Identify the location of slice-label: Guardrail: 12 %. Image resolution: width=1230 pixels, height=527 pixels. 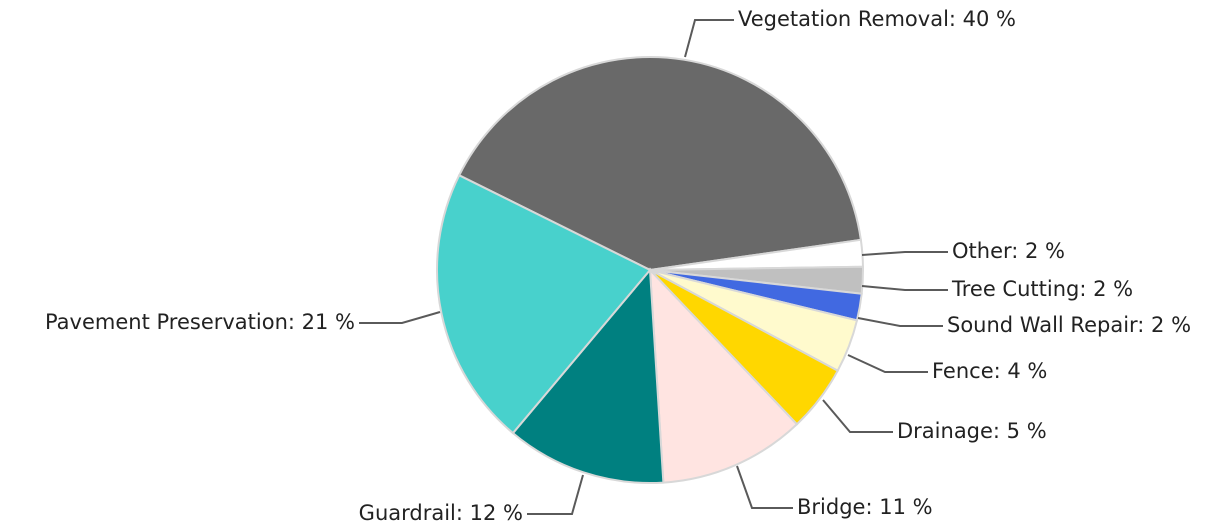
(441, 513).